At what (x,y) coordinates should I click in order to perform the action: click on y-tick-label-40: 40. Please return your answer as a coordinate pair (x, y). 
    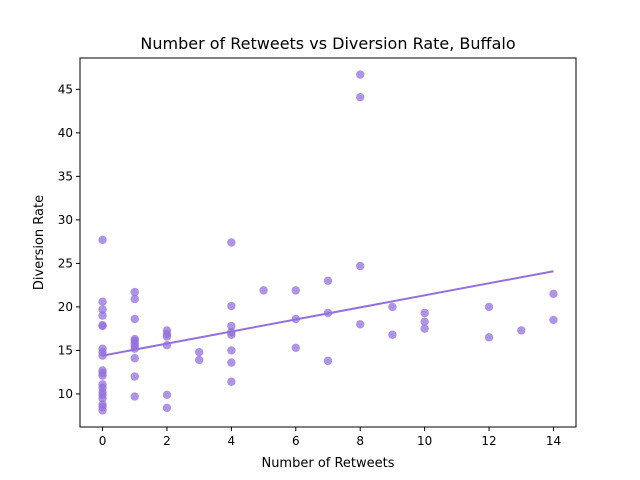
    Looking at the image, I should click on (65, 133).